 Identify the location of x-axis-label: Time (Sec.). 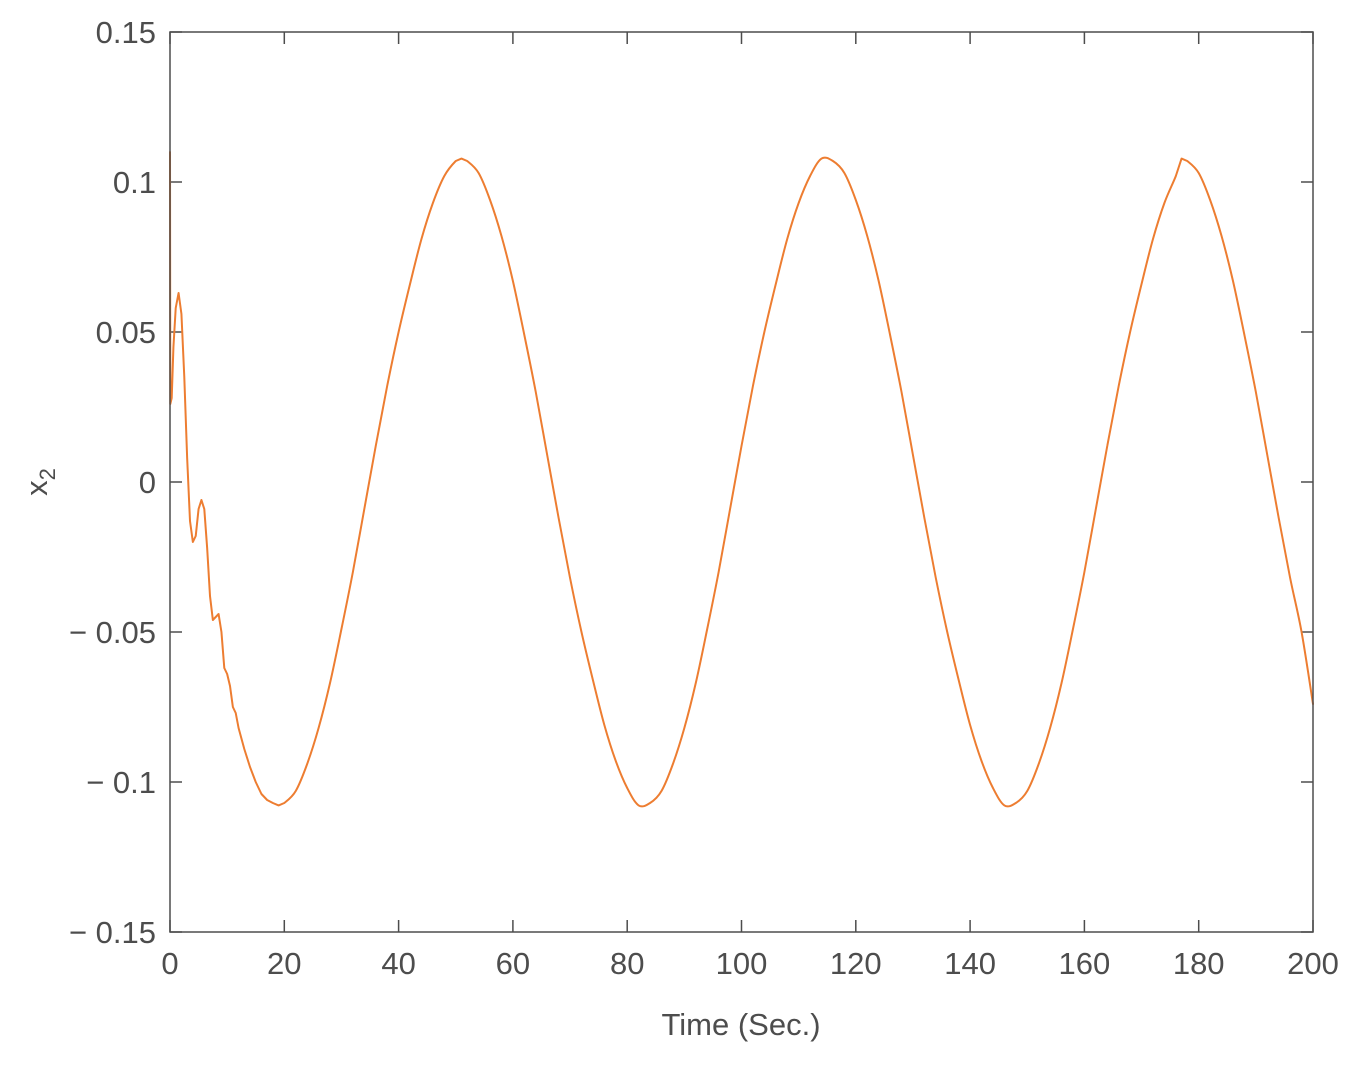
(740, 1024).